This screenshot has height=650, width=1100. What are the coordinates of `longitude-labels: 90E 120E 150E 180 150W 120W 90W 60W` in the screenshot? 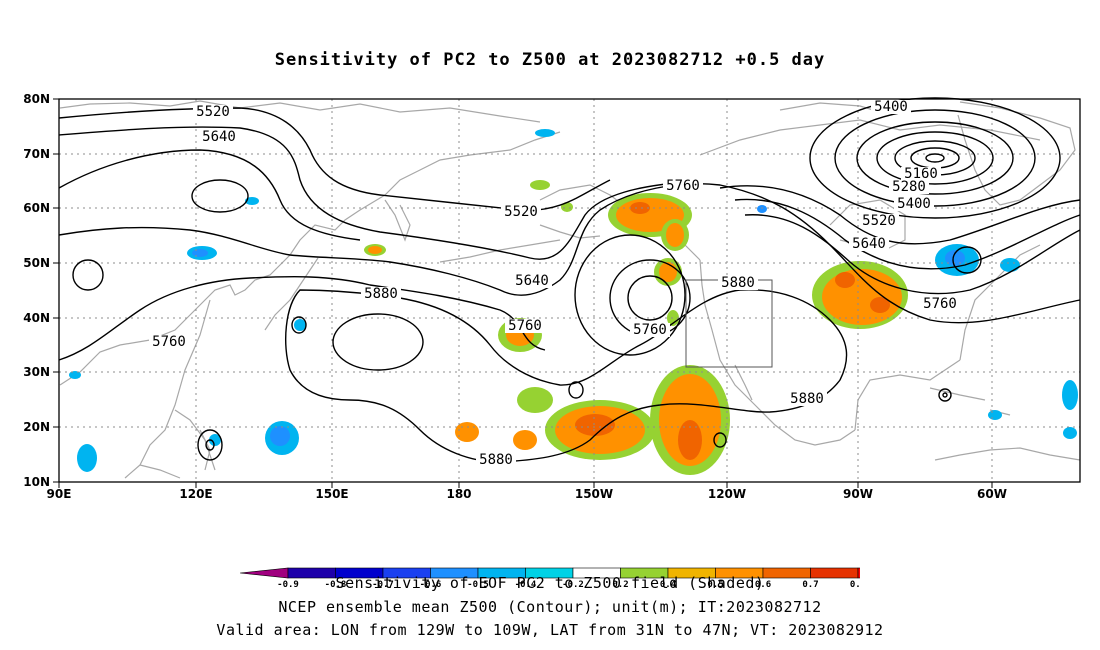 It's located at (527, 491).